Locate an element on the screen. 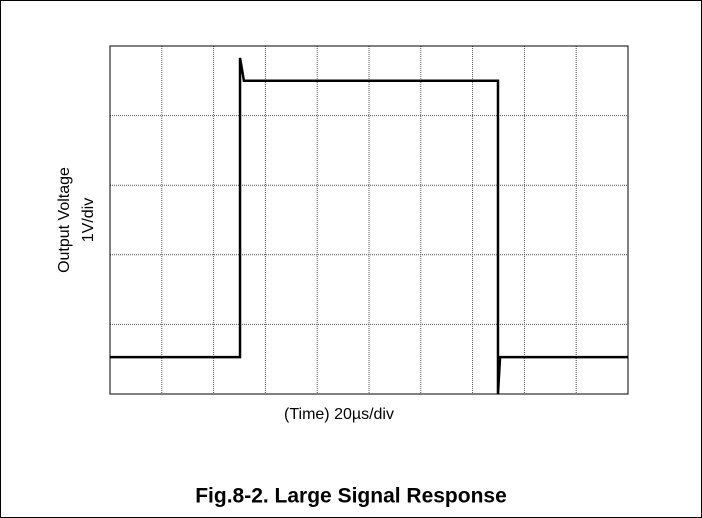 The image size is (702, 518). x-axis-label: (Time) 20µs/div is located at coordinates (339, 414).